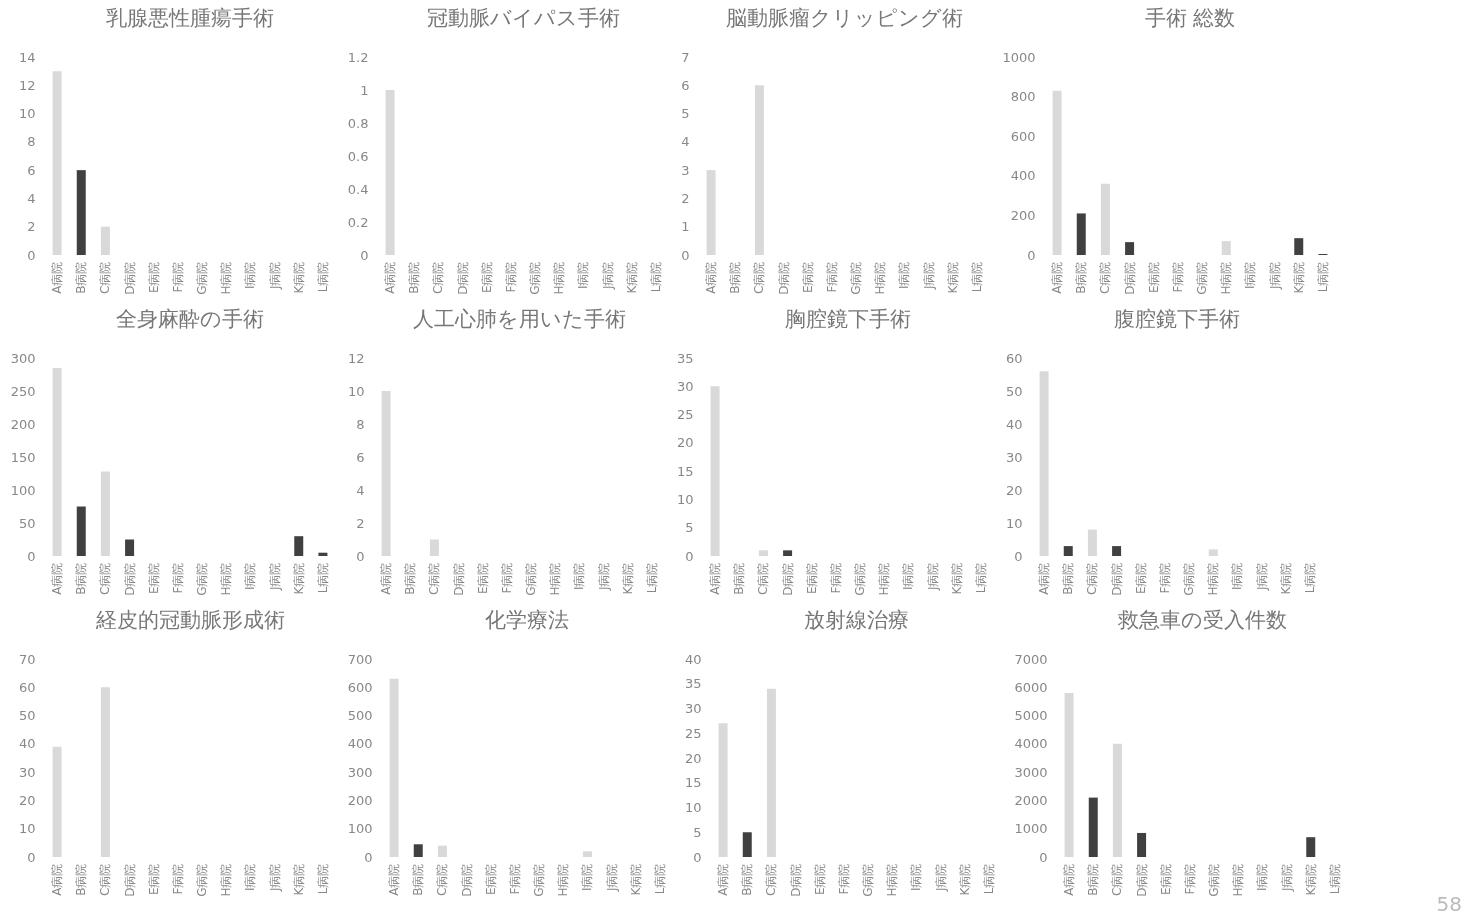 This screenshot has width=1466, height=922. I want to click on y-tick-label: 400, so click(1023, 176).